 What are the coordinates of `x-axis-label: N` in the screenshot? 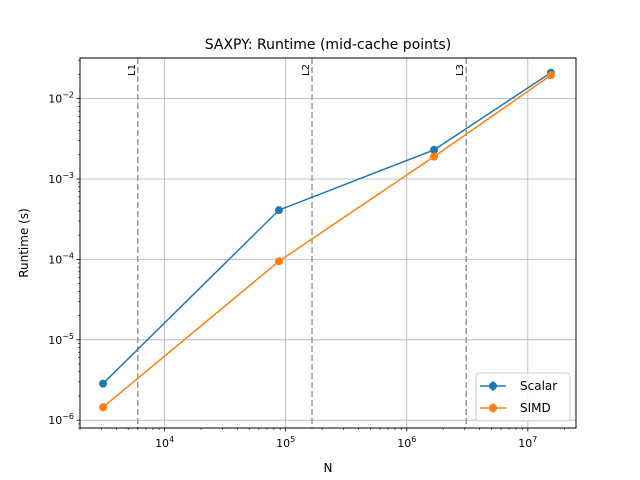 It's located at (328, 468).